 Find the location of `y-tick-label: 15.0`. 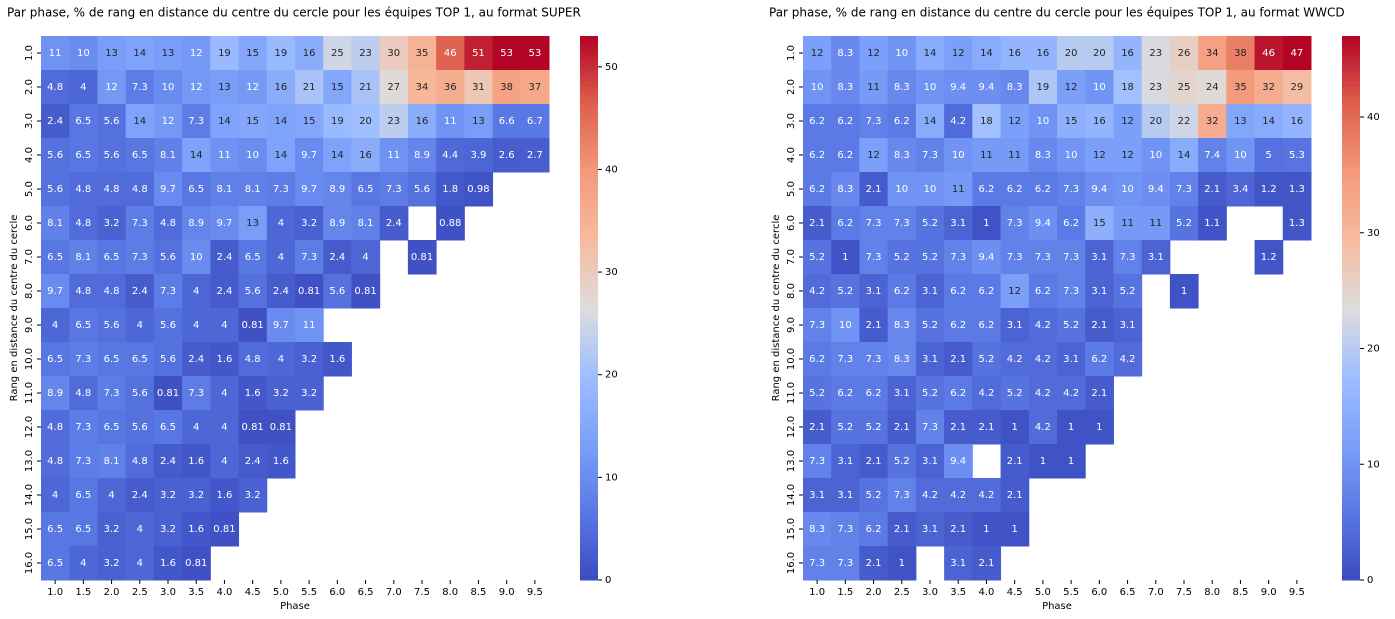

y-tick-label: 15.0 is located at coordinates (791, 529).